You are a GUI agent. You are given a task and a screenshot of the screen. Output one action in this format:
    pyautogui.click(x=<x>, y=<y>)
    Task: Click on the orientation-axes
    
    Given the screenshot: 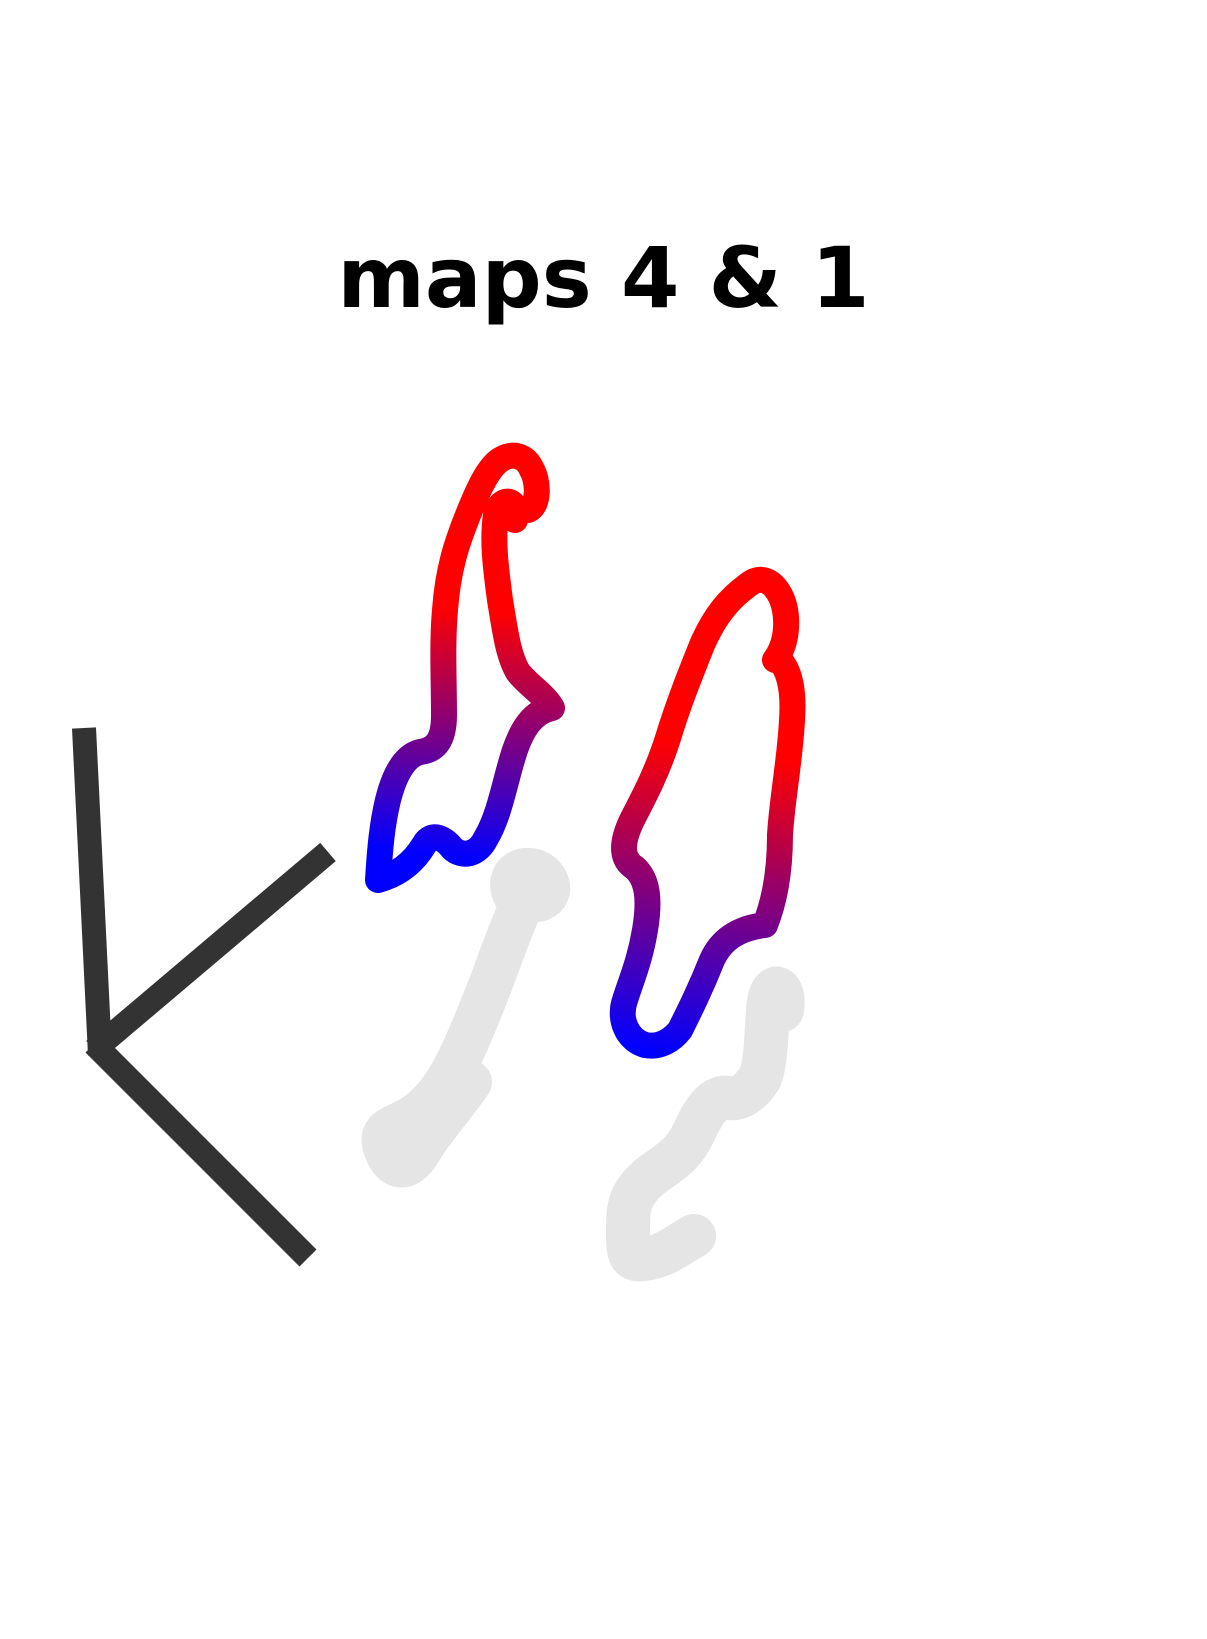 What is the action you would take?
    pyautogui.click(x=204, y=997)
    